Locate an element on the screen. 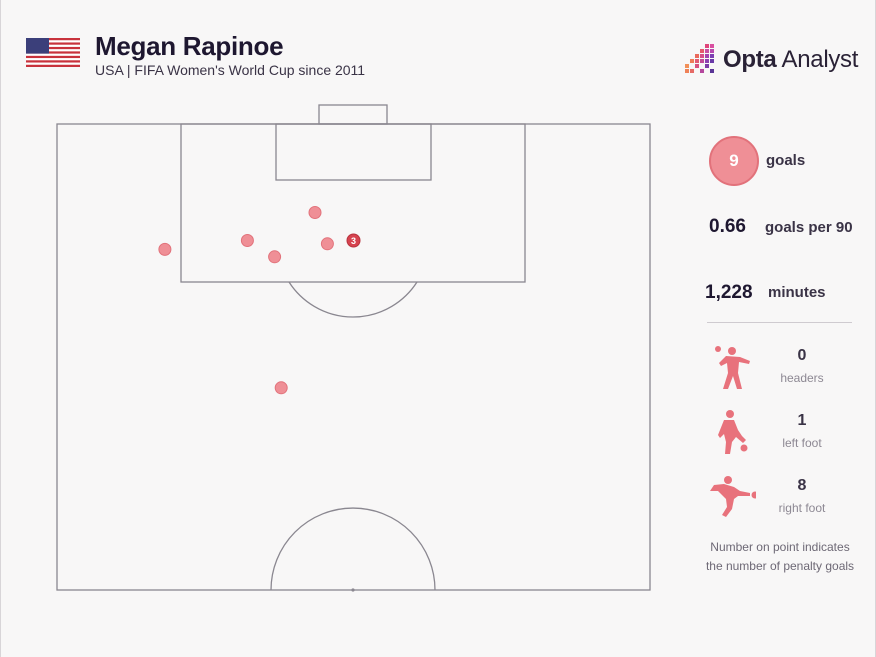  penalty-note-line-2: the number of penalty goals is located at coordinates (780, 566).